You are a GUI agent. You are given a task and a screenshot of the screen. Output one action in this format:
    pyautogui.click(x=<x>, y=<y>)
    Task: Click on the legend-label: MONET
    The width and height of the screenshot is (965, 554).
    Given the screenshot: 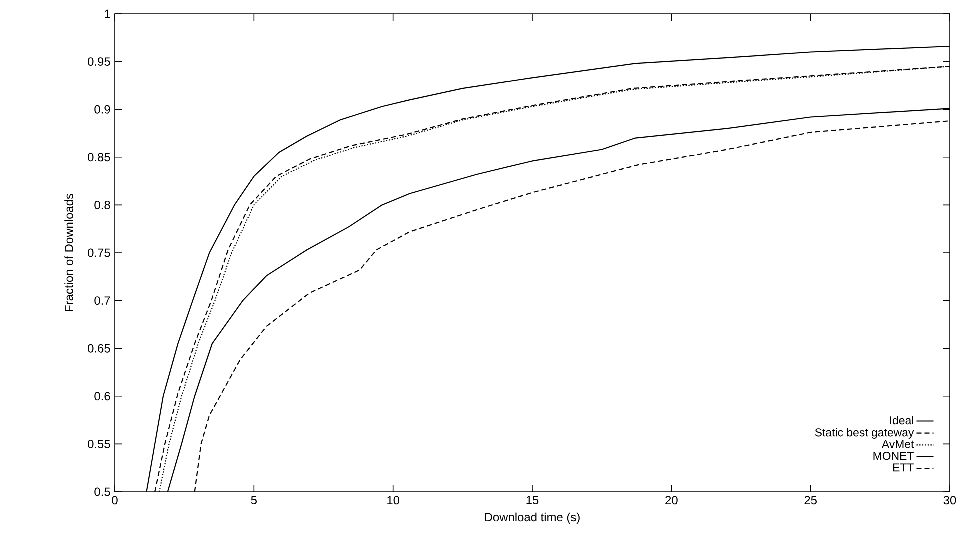 What is the action you would take?
    pyautogui.click(x=894, y=456)
    